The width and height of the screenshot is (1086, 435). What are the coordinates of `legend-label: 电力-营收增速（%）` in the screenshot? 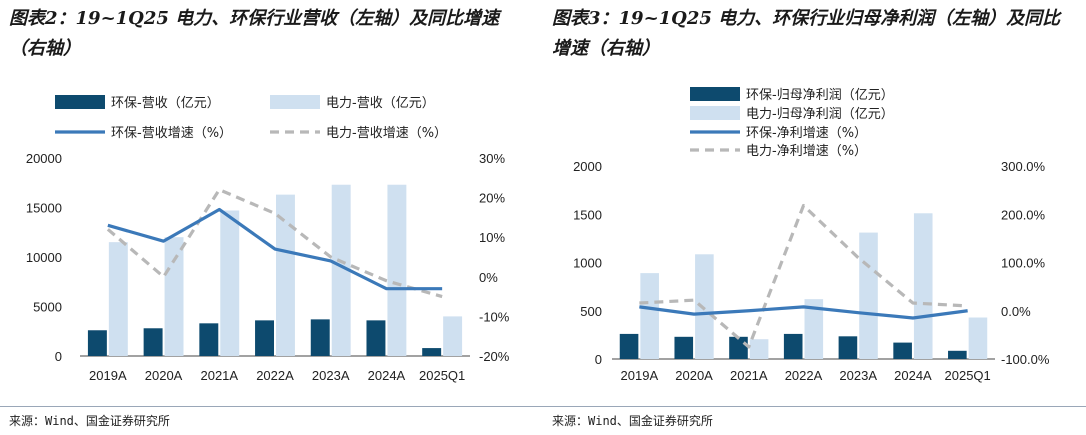 It's located at (386, 133).